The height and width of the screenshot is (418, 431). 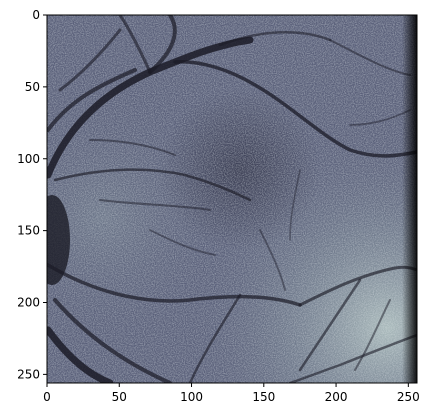 I want to click on x-tick-label: 100, so click(x=191, y=397).